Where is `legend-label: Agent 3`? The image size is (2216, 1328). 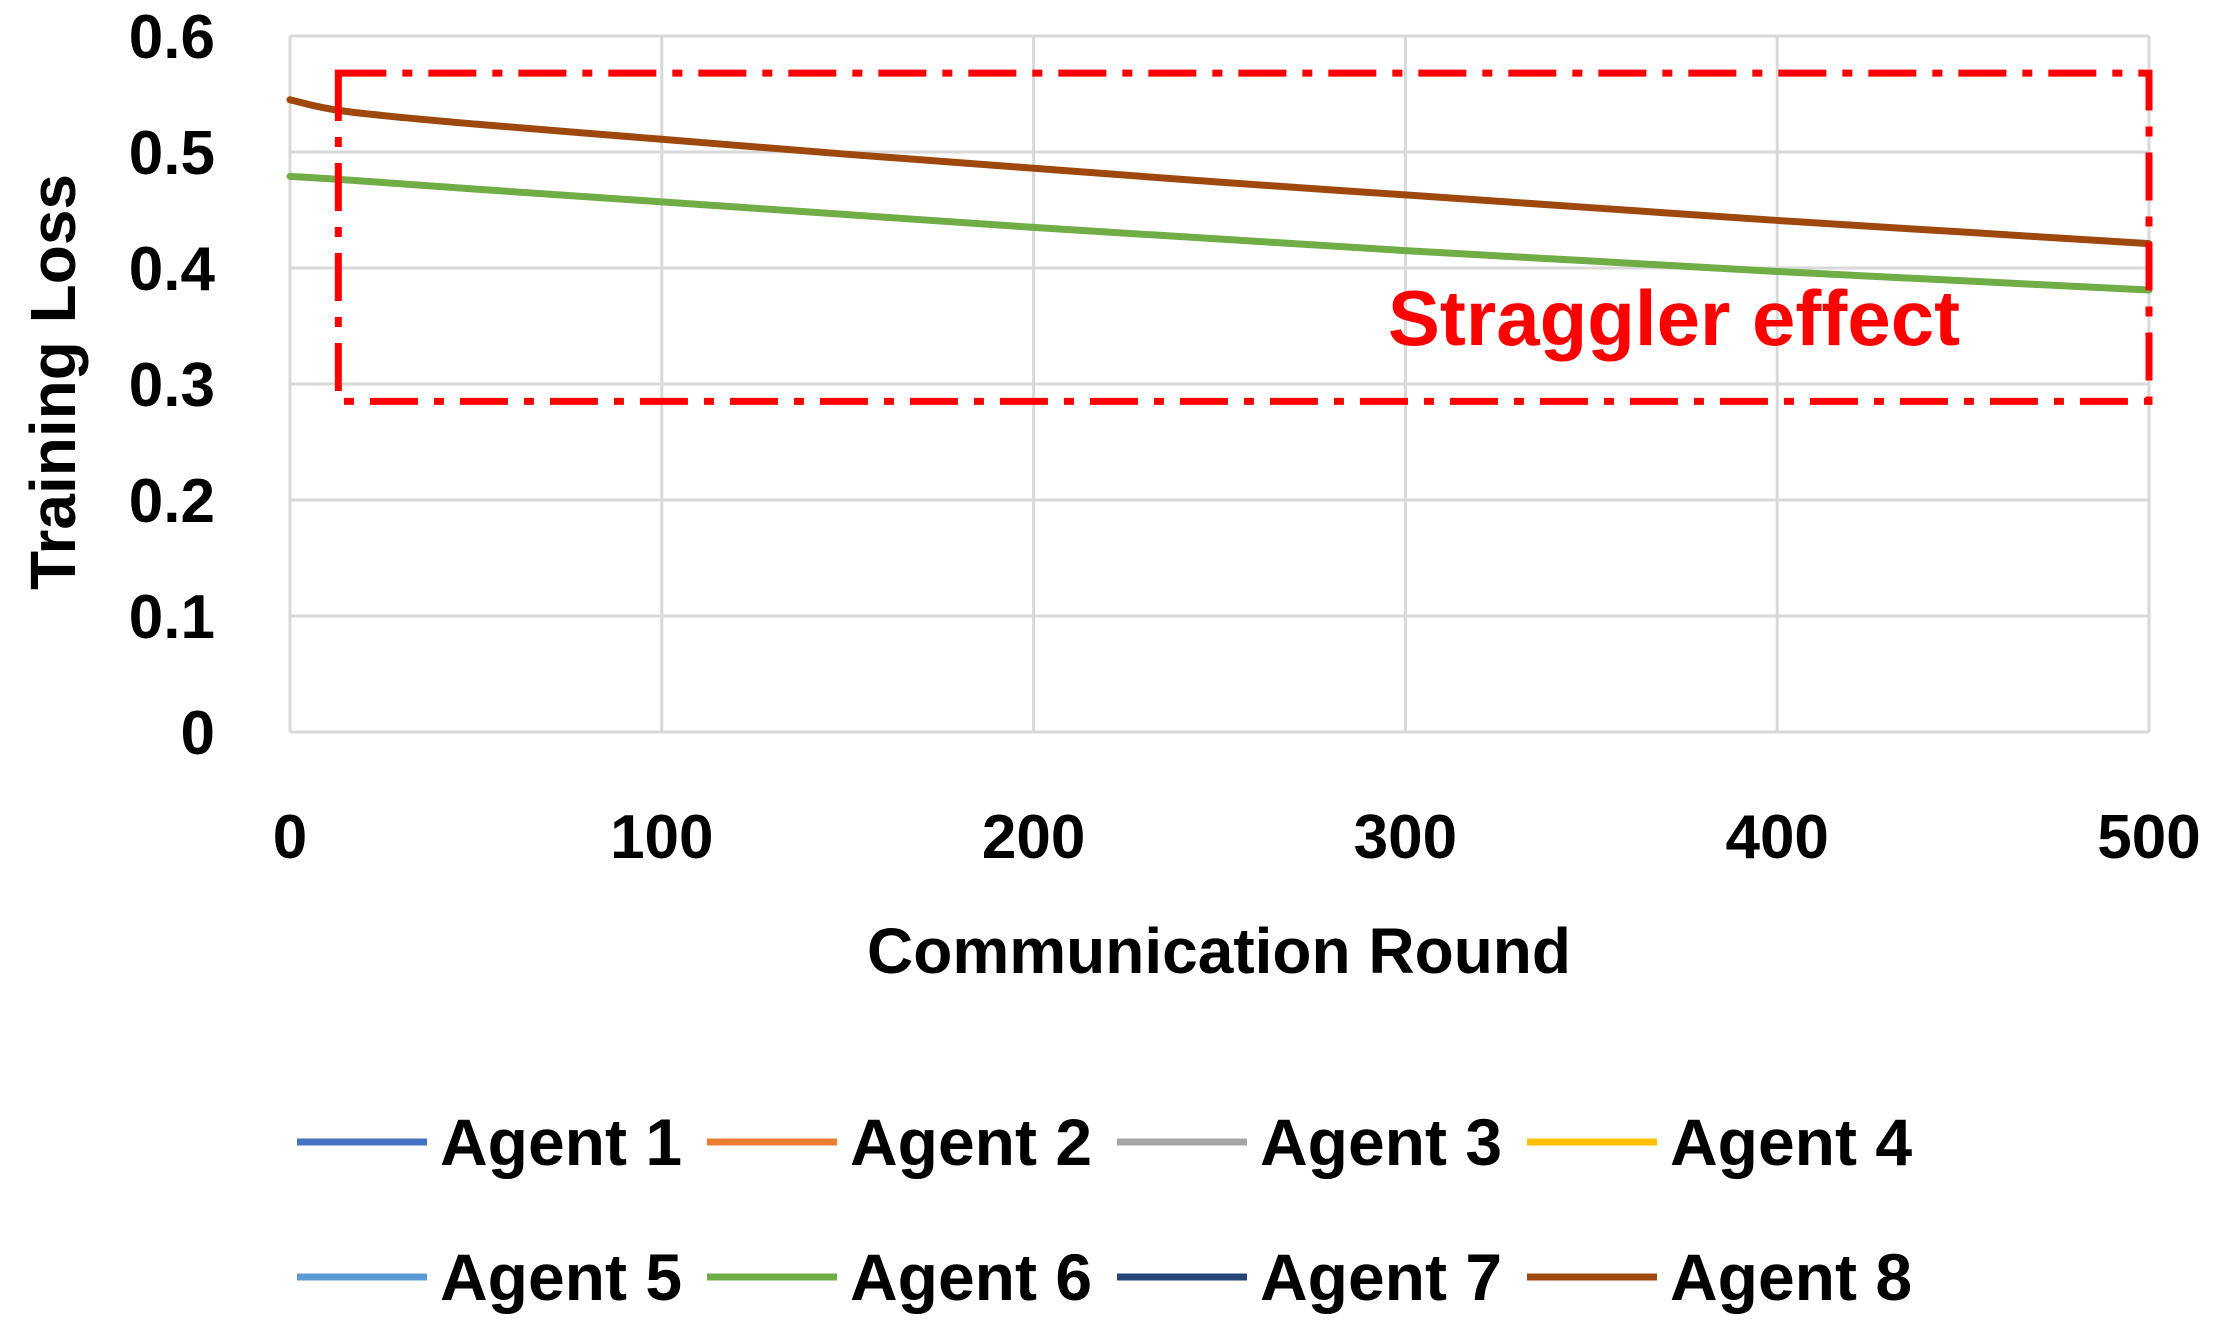 legend-label: Agent 3 is located at coordinates (1381, 1142).